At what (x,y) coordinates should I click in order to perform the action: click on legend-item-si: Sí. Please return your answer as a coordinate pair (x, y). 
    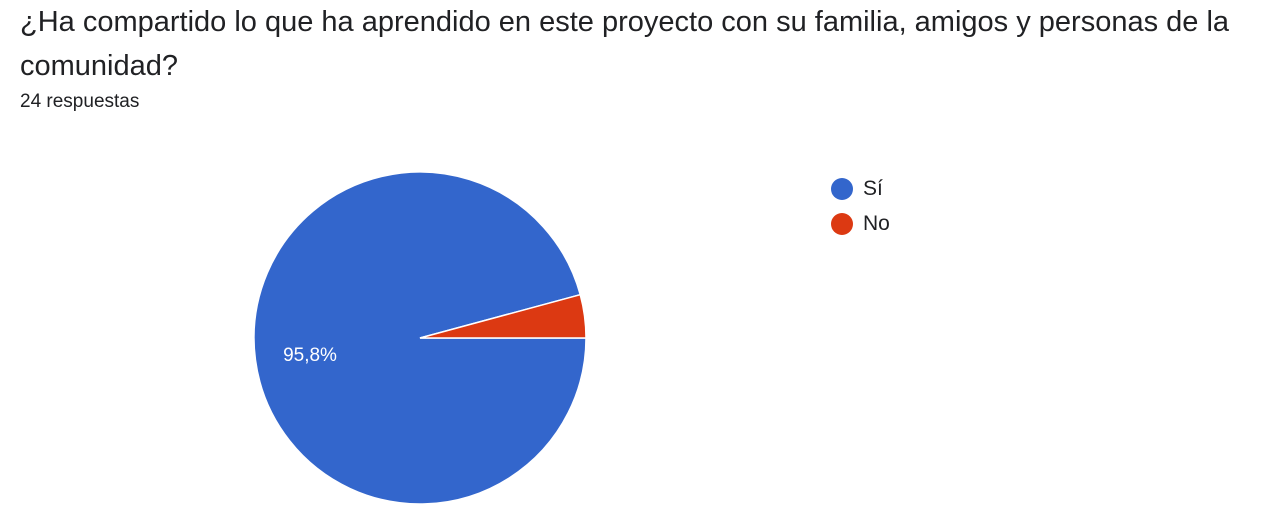
    Looking at the image, I should click on (860, 188).